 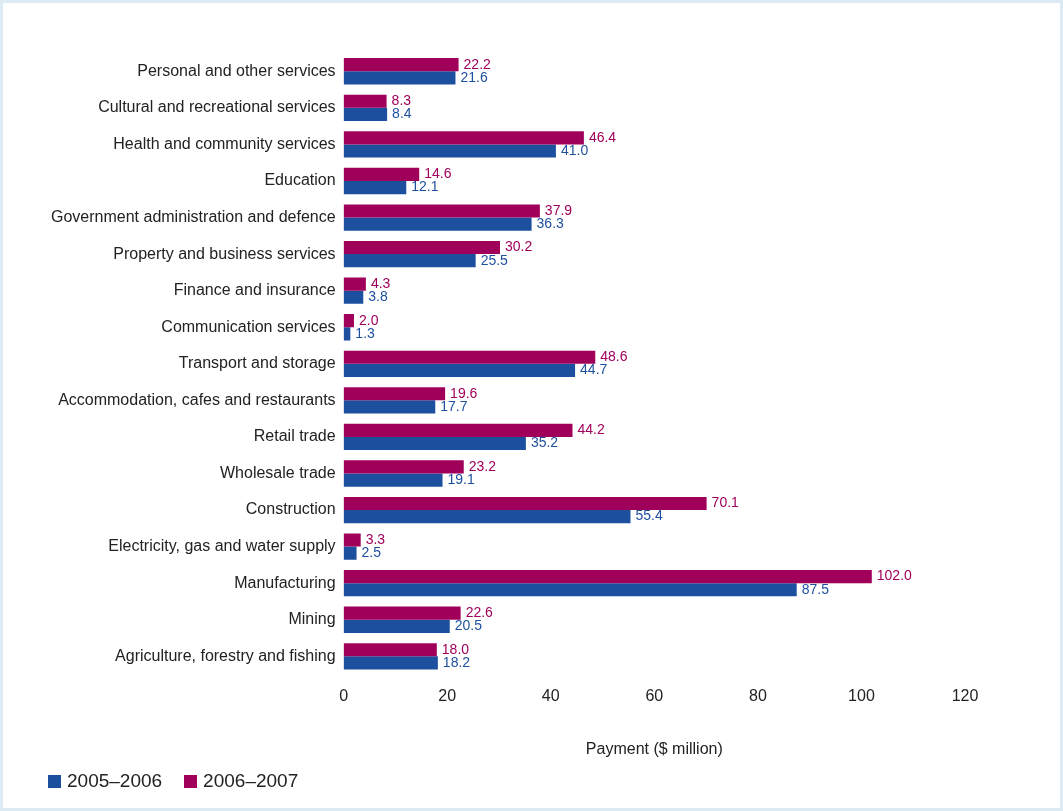 What do you see at coordinates (251, 781) in the screenshot?
I see `legend-label: 2006–2007` at bounding box center [251, 781].